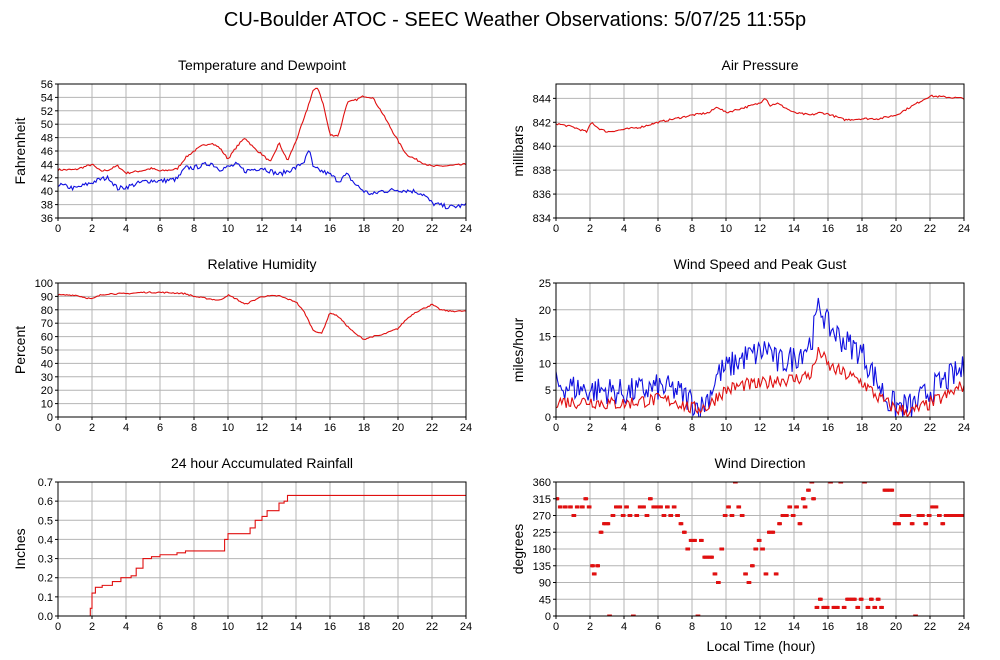  I want to click on y-tick-label: 360, so click(542, 483).